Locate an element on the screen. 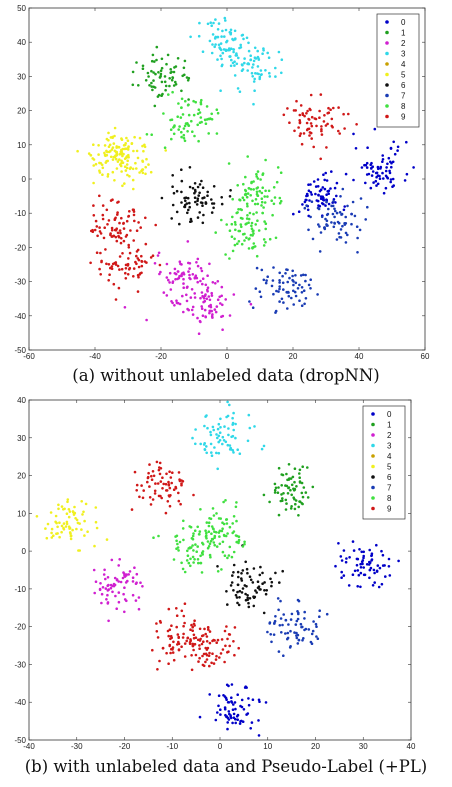 The height and width of the screenshot is (787, 452). y-tick-label: 40 is located at coordinates (21, 400).